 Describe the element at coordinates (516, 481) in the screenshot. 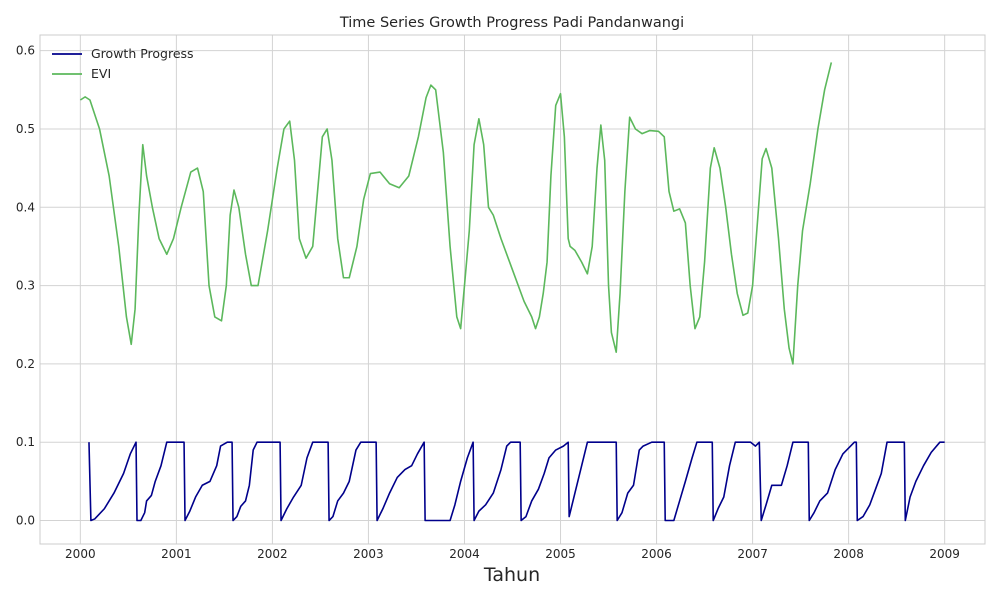

I see `series-line-growth-progress` at that location.